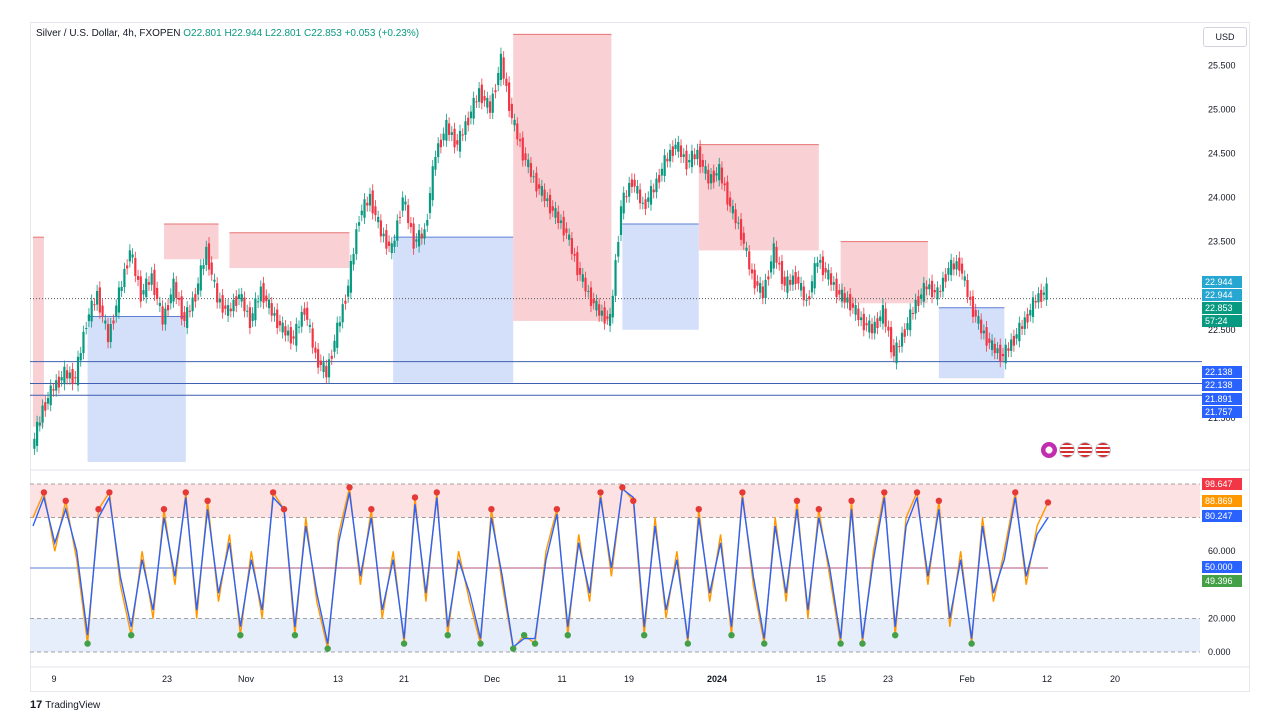  Describe the element at coordinates (322, 33) in the screenshot. I see `legend-close: C22.853` at that location.